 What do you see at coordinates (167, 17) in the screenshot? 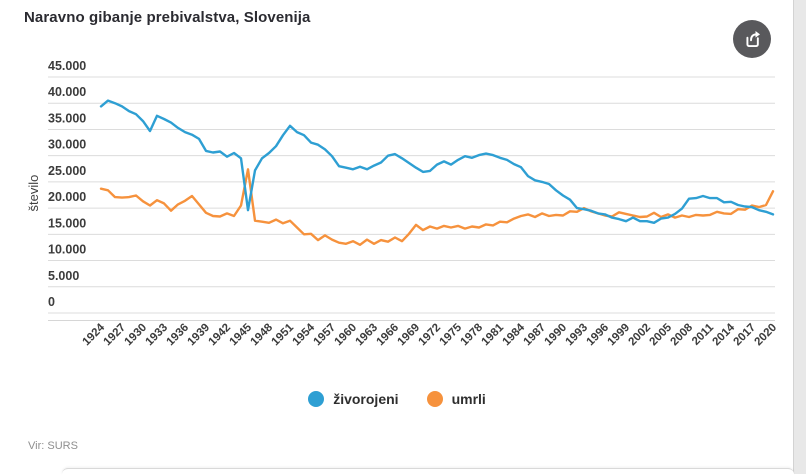
I see `page-title: Naravno gibanje prebivalstva, Slovenija` at bounding box center [167, 17].